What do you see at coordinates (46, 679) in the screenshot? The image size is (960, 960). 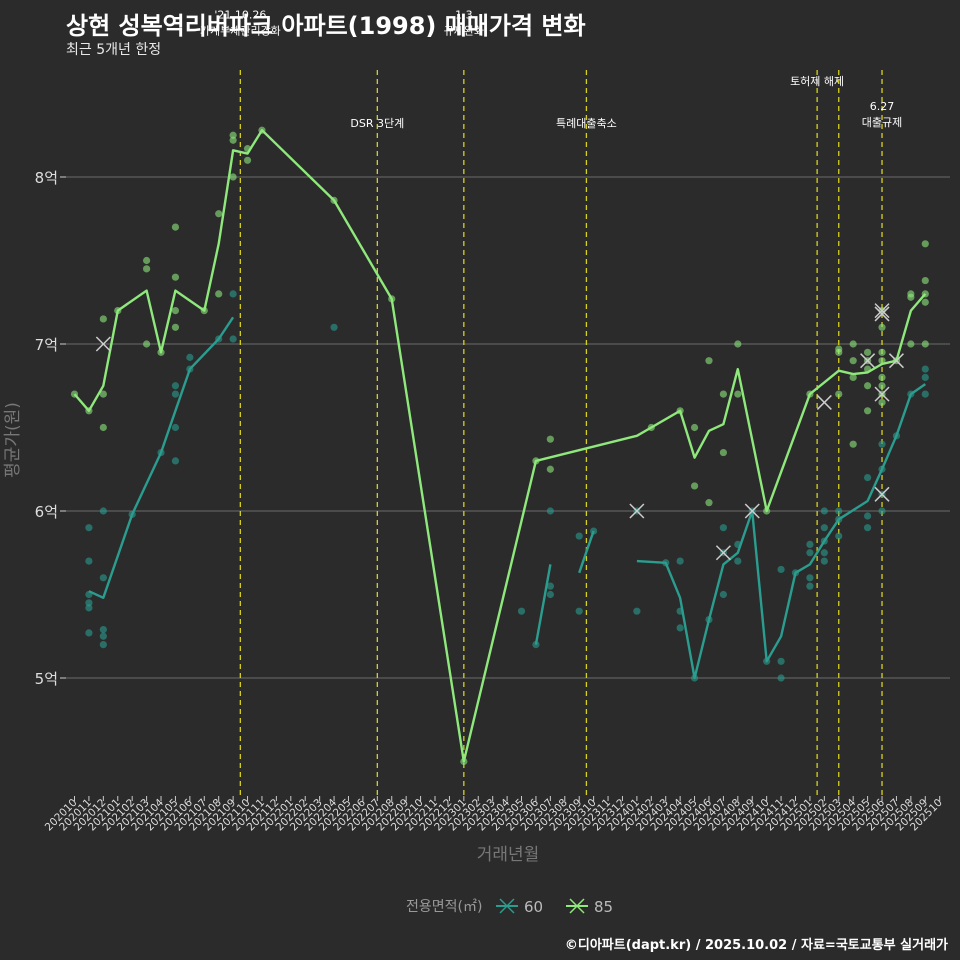 I see `y-tick-label: 5억` at bounding box center [46, 679].